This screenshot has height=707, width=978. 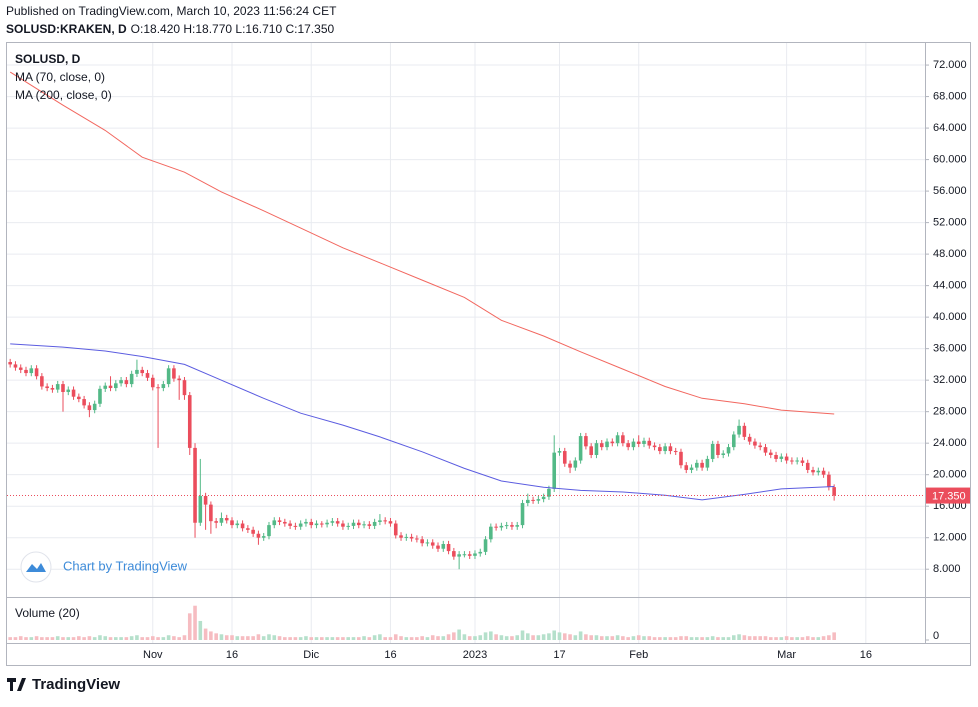 What do you see at coordinates (36, 567) in the screenshot?
I see `watermark-badge` at bounding box center [36, 567].